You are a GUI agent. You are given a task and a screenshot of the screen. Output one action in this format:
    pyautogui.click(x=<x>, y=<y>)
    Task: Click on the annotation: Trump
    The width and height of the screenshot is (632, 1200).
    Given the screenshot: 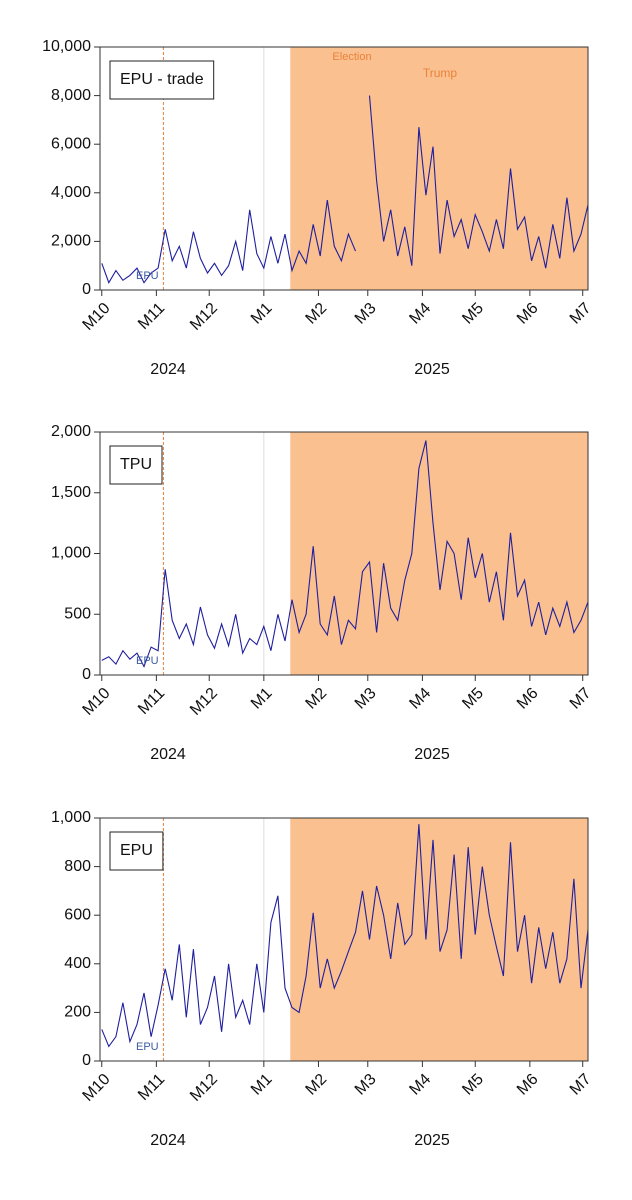 What is the action you would take?
    pyautogui.click(x=440, y=73)
    